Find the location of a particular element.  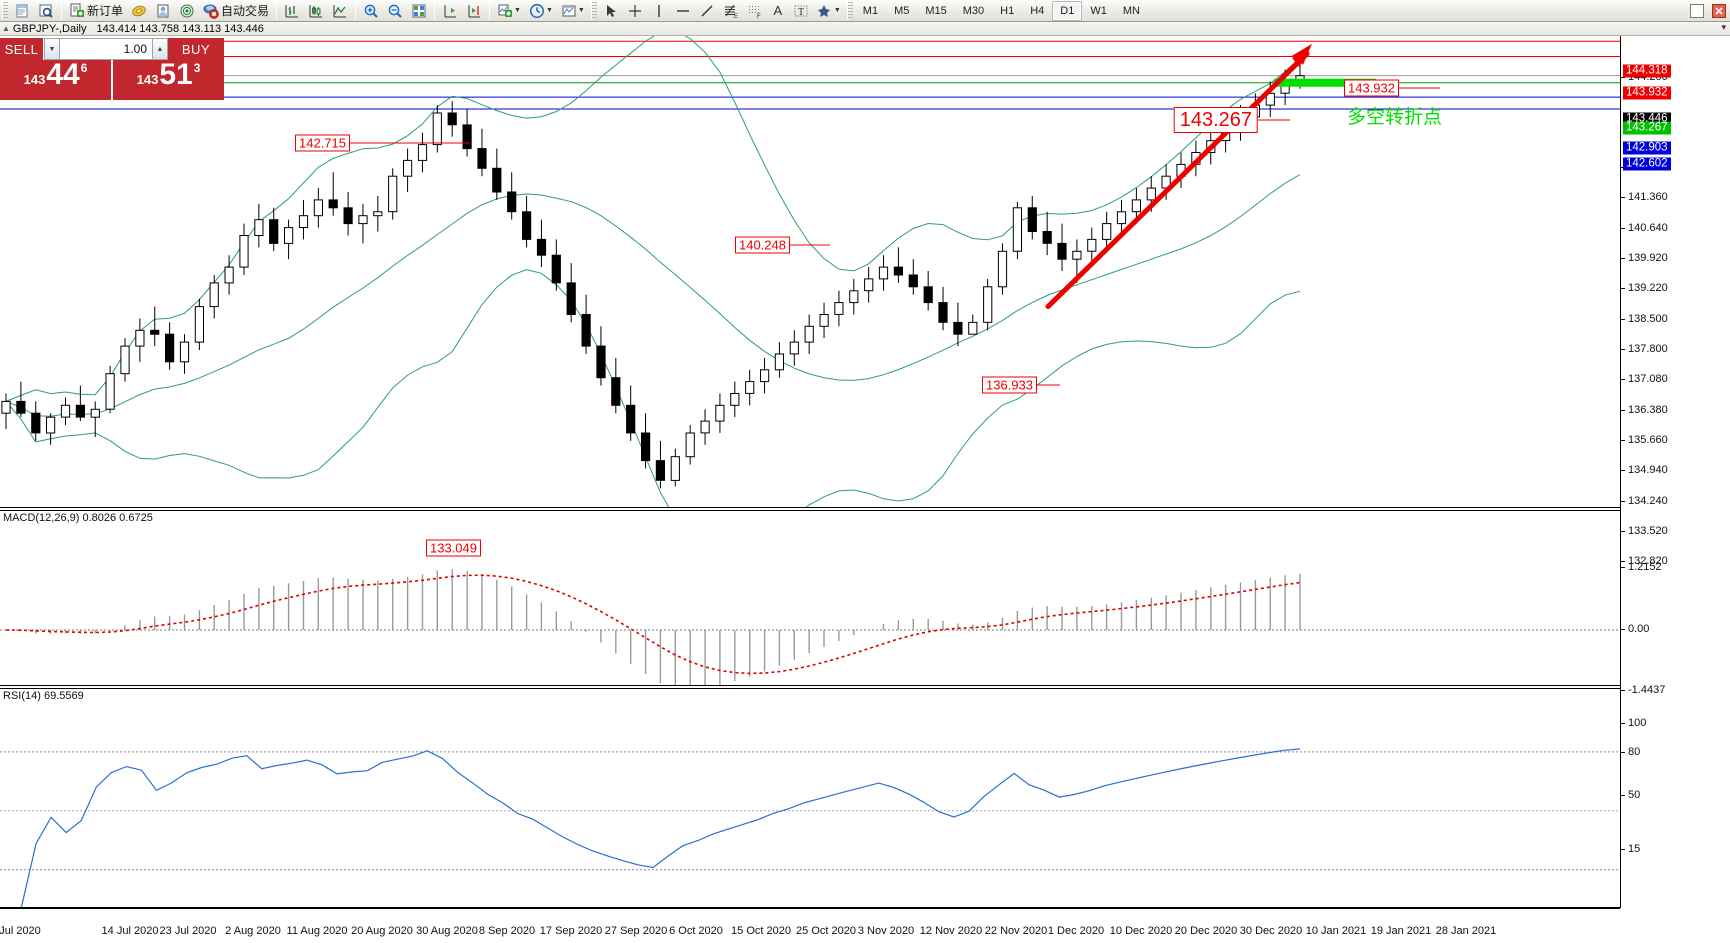

time-axis-label: 8 Sep 2020 is located at coordinates (507, 931).